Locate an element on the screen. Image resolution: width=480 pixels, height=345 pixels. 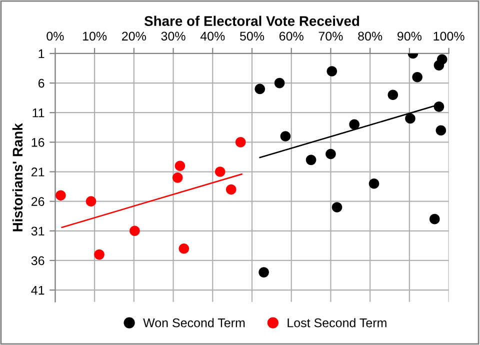
y-tick-label: 31 is located at coordinates (37, 231).